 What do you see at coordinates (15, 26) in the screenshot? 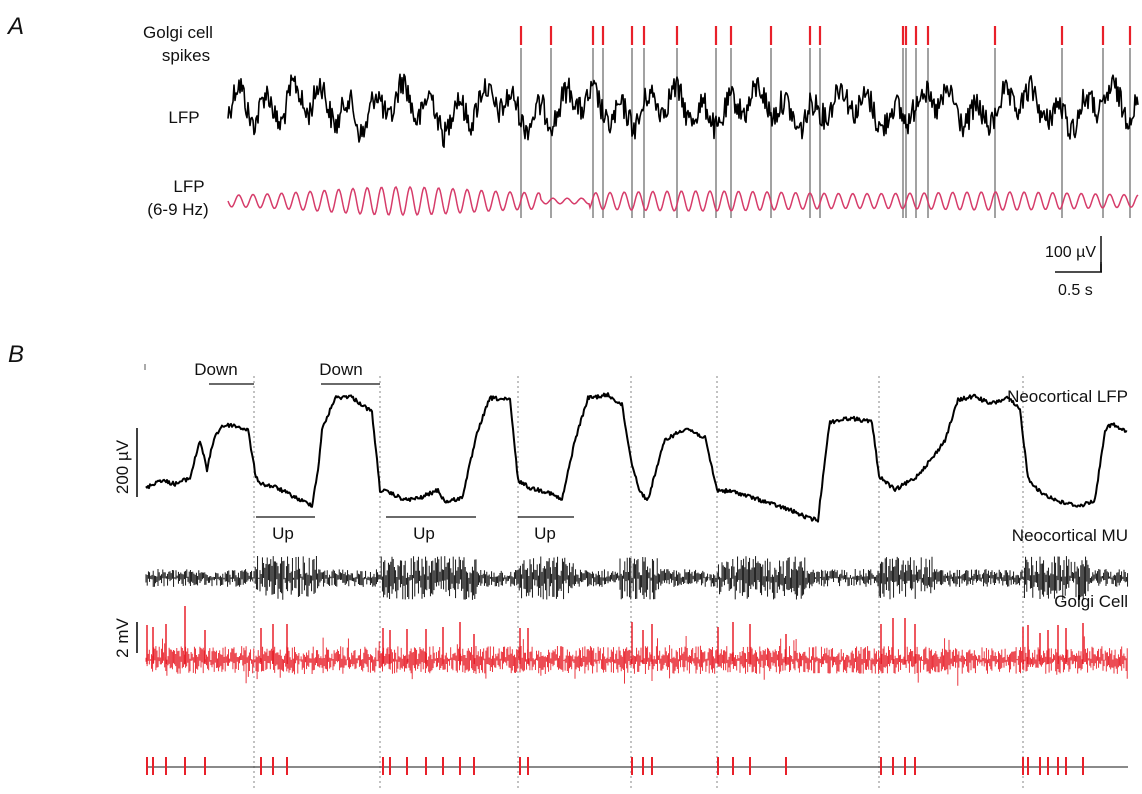
I see `panel-a-letter: A` at bounding box center [15, 26].